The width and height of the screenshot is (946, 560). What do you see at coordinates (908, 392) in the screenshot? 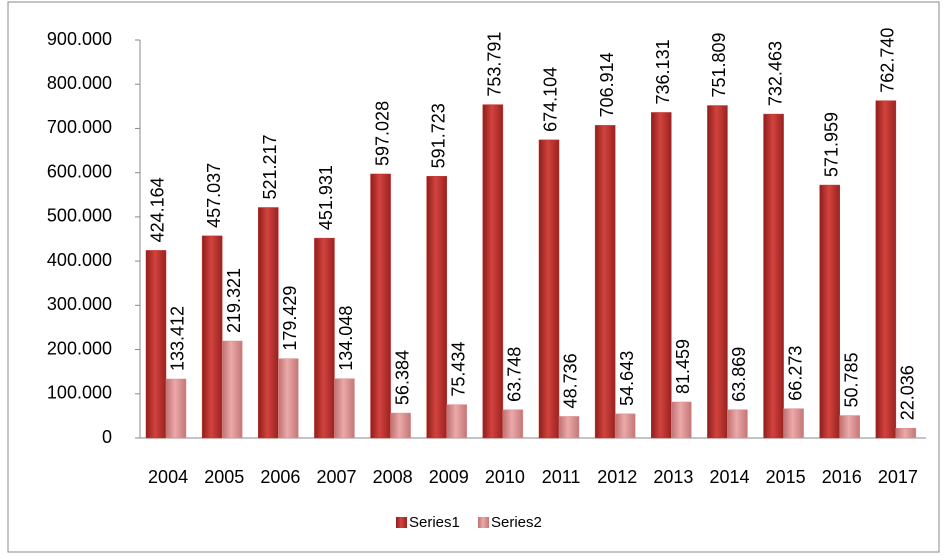
I see `value-label: 22.036` at bounding box center [908, 392].